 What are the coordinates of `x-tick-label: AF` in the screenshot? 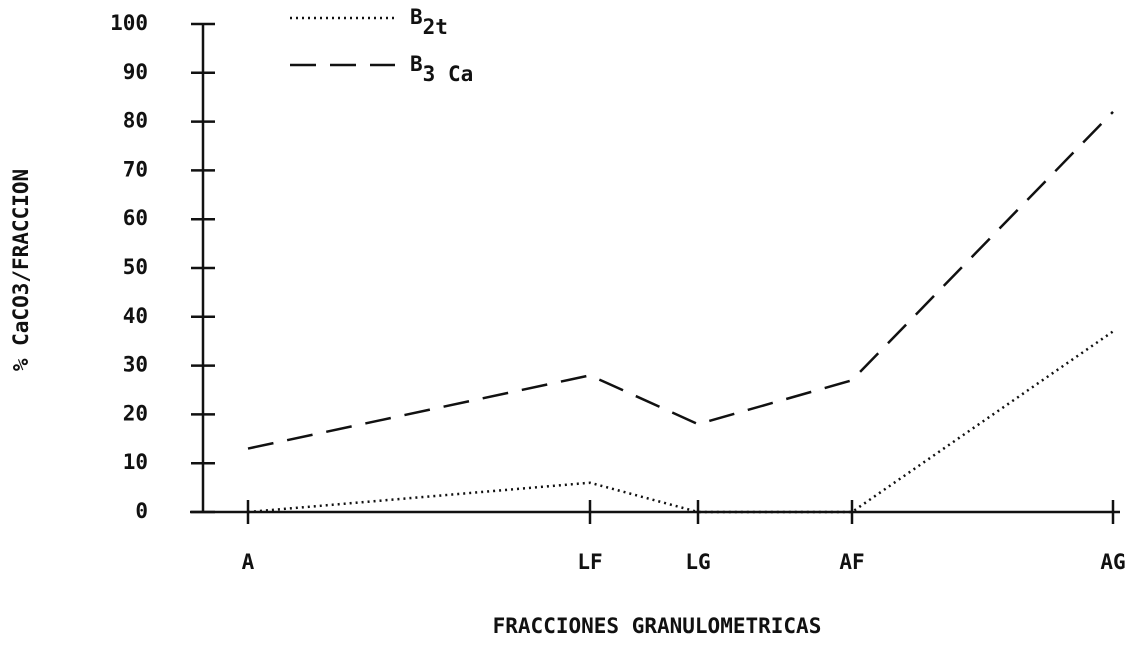 It's located at (851, 562).